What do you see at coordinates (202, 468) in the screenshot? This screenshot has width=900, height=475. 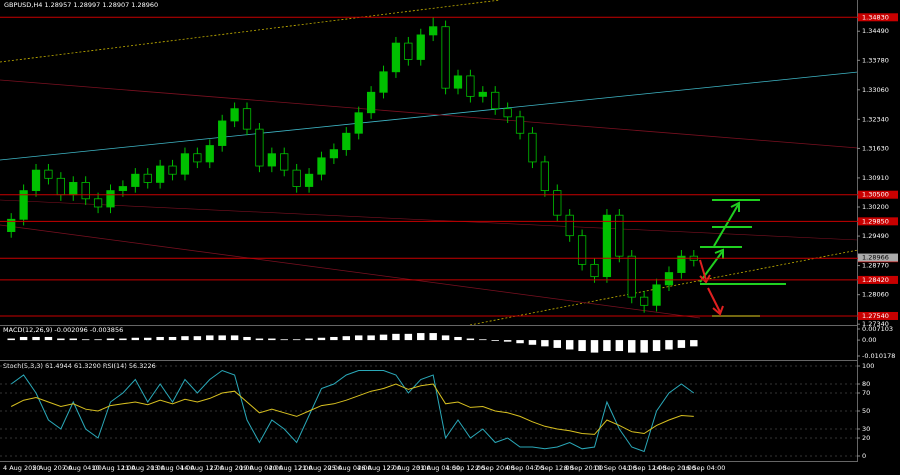 I see `x-tick-label: 14 Aug 12:00` at bounding box center [202, 468].